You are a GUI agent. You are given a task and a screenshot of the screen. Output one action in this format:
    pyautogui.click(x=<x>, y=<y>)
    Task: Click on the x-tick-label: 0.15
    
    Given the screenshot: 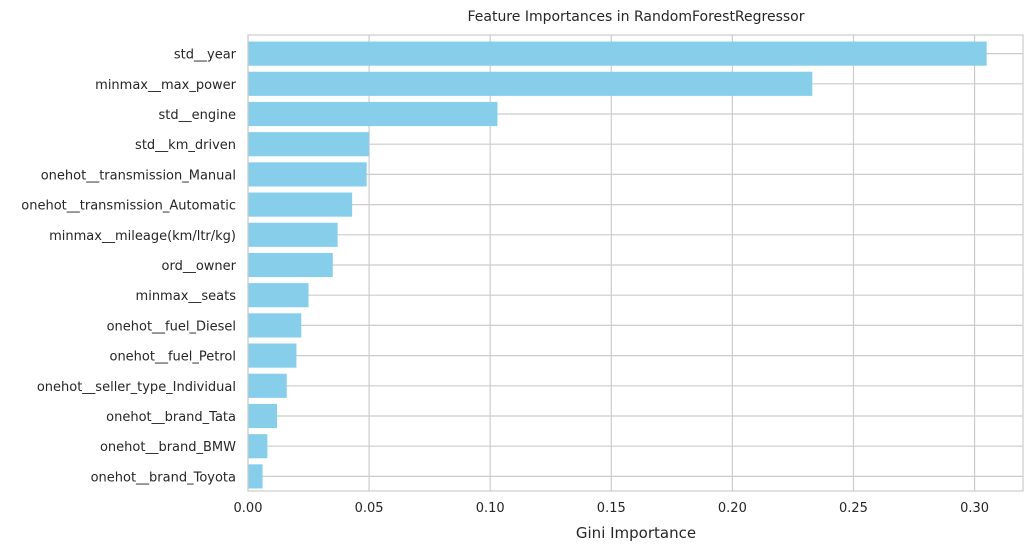 What is the action you would take?
    pyautogui.click(x=611, y=508)
    